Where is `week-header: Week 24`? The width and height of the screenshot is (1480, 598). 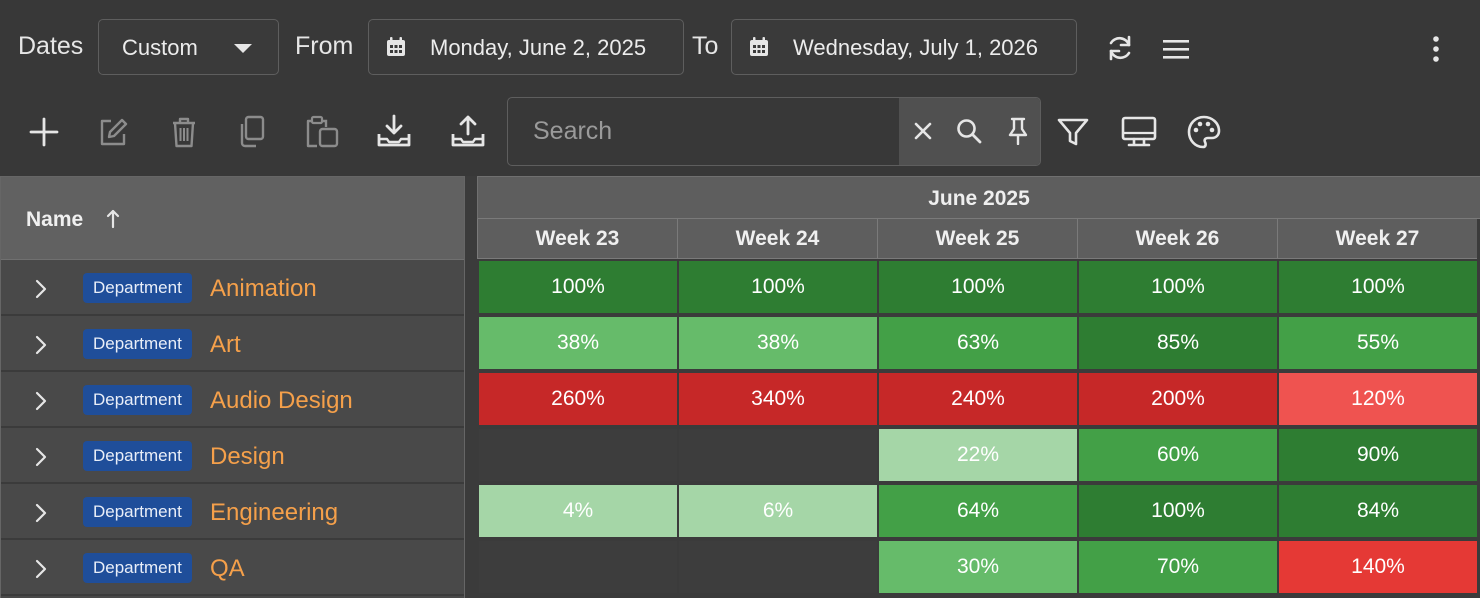
week-header: Week 24 is located at coordinates (777, 239).